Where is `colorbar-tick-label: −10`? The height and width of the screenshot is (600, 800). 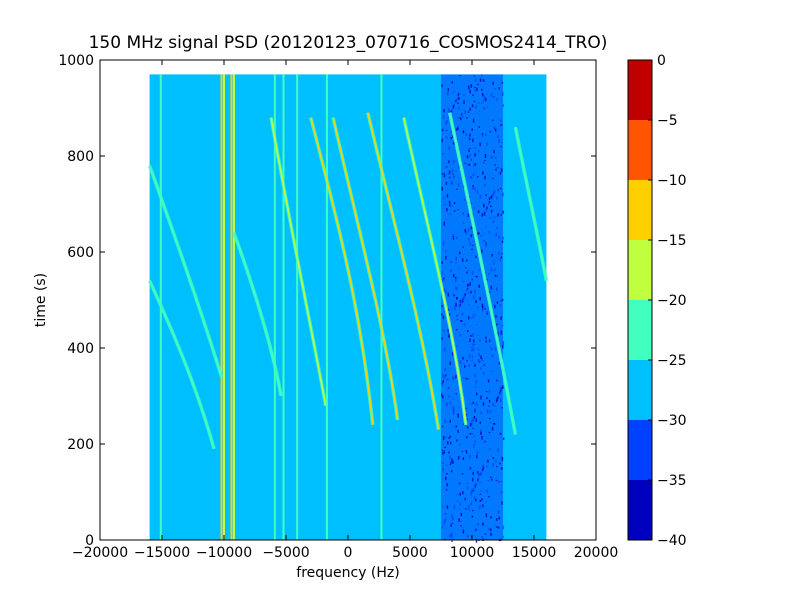 colorbar-tick-label: −10 is located at coordinates (672, 181).